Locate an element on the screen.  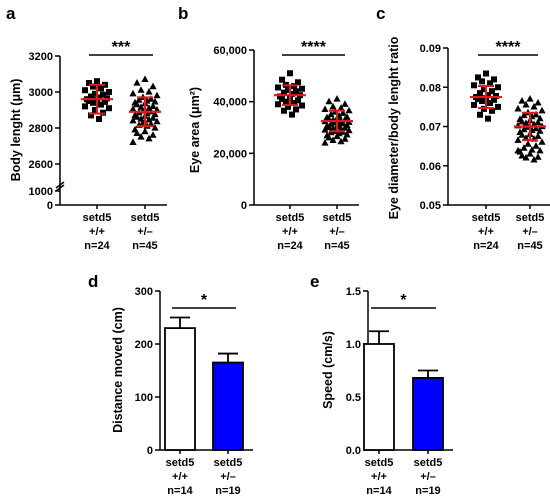
panel-label-e: e is located at coordinates (314, 281).